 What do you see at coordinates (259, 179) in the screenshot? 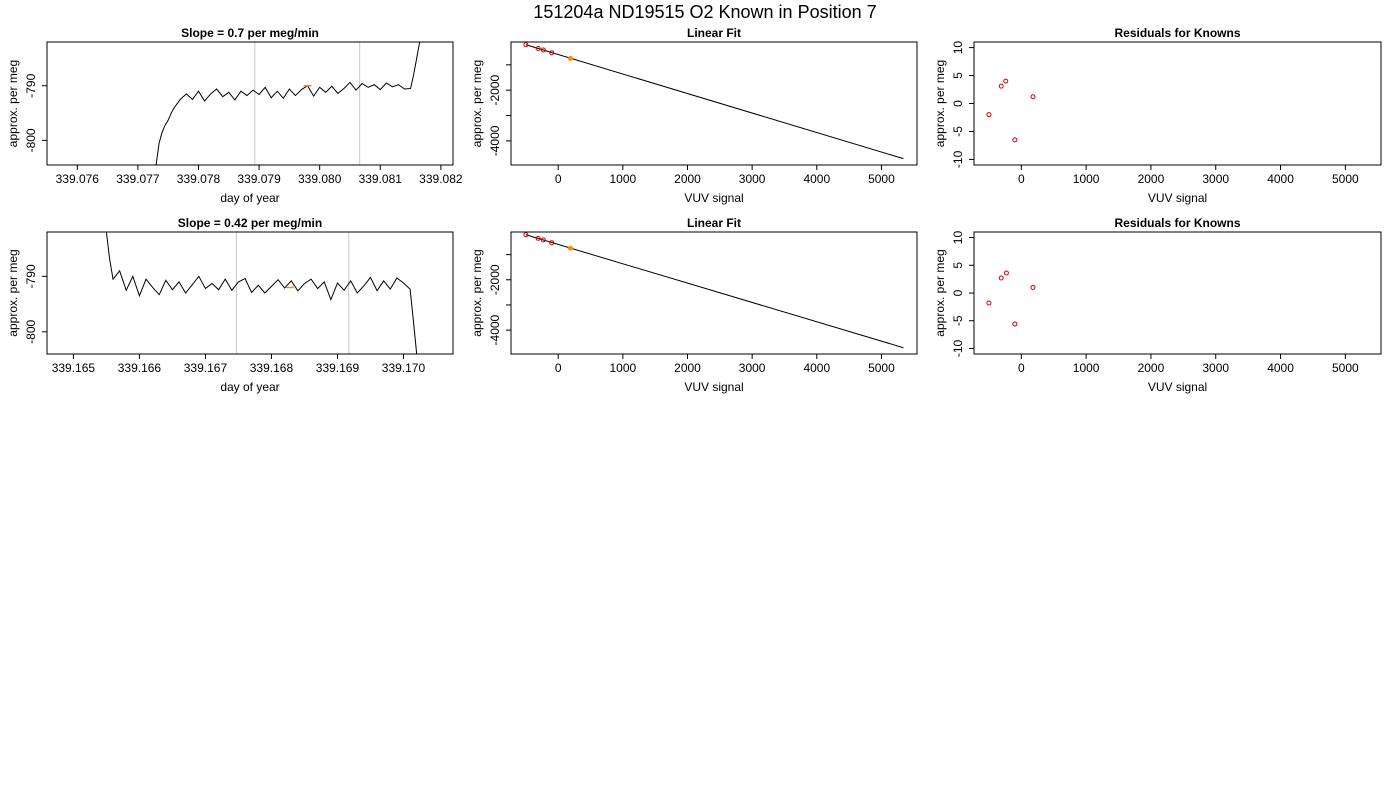
I see `chart-1-xtick-label: 339.079` at bounding box center [259, 179].